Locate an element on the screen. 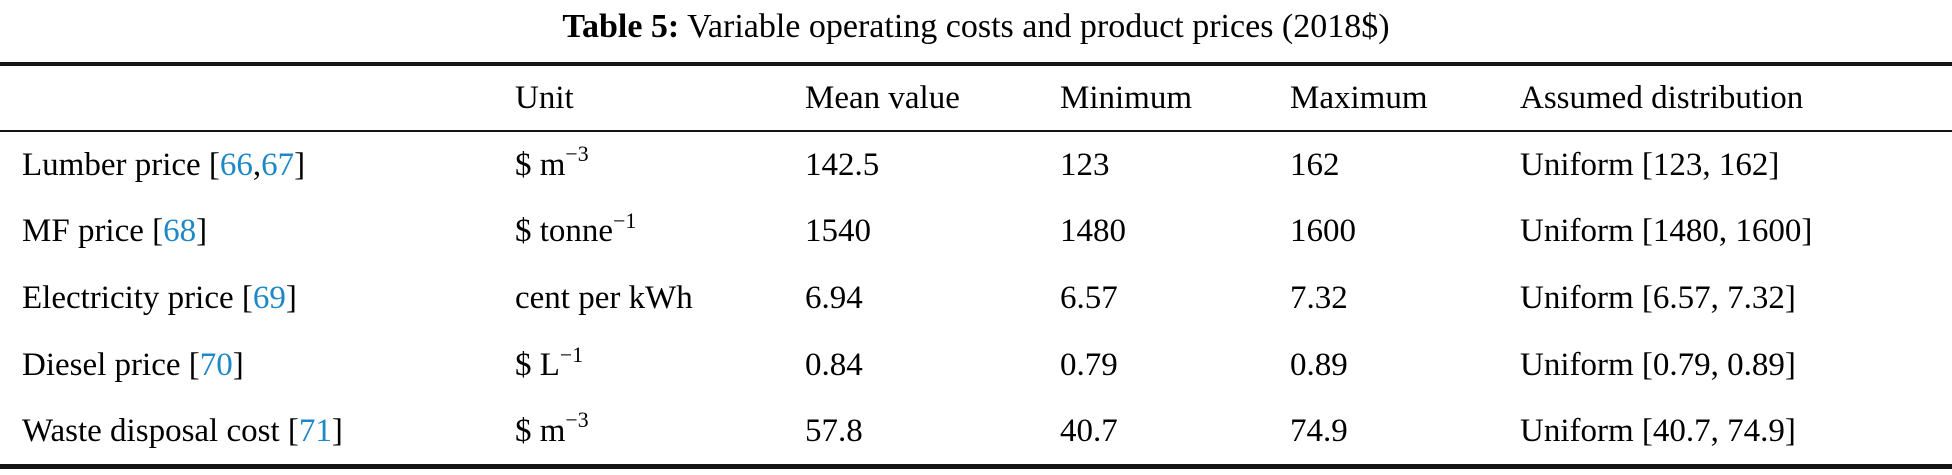  row-label-cell: Waste disposal cost [71] is located at coordinates (257, 432).